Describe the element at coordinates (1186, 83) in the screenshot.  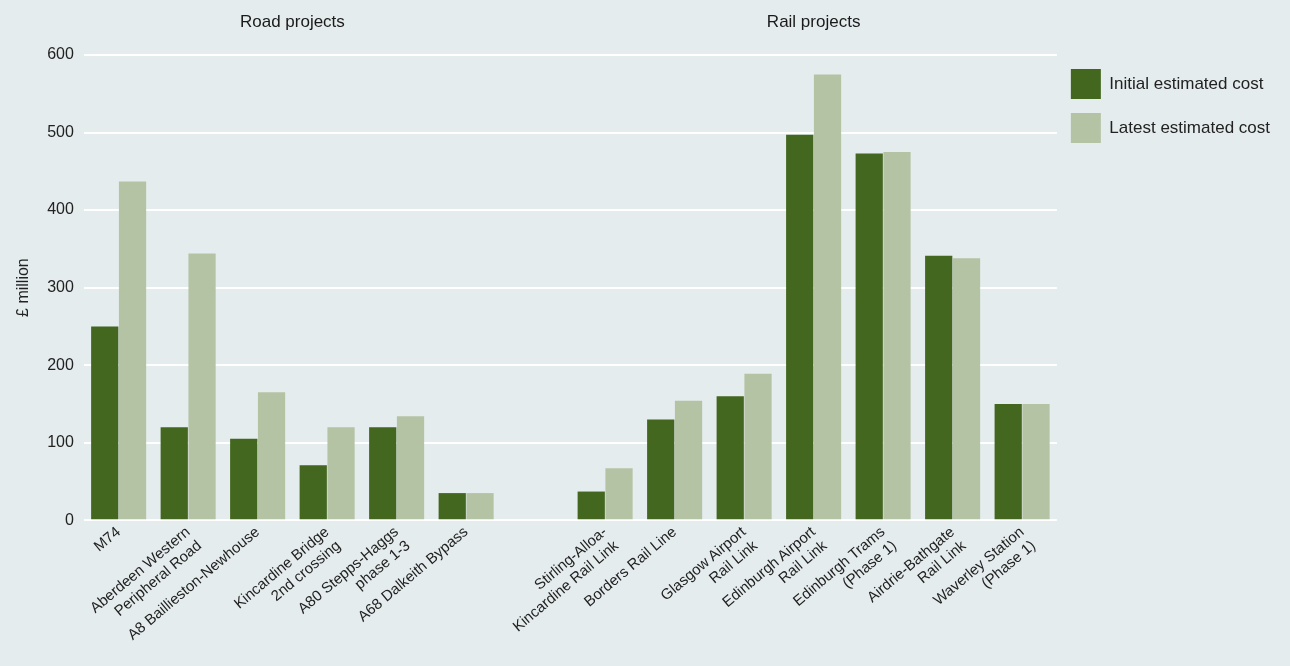
I see `legend-label: Initial estimated cost` at that location.